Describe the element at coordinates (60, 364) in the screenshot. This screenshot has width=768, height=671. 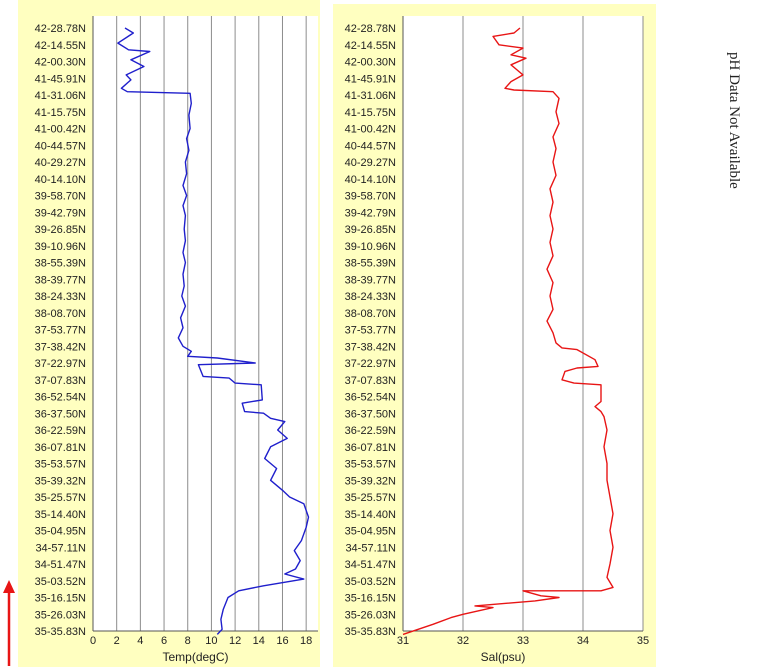
I see `temp-y-tick-label: 37-22.97N` at that location.